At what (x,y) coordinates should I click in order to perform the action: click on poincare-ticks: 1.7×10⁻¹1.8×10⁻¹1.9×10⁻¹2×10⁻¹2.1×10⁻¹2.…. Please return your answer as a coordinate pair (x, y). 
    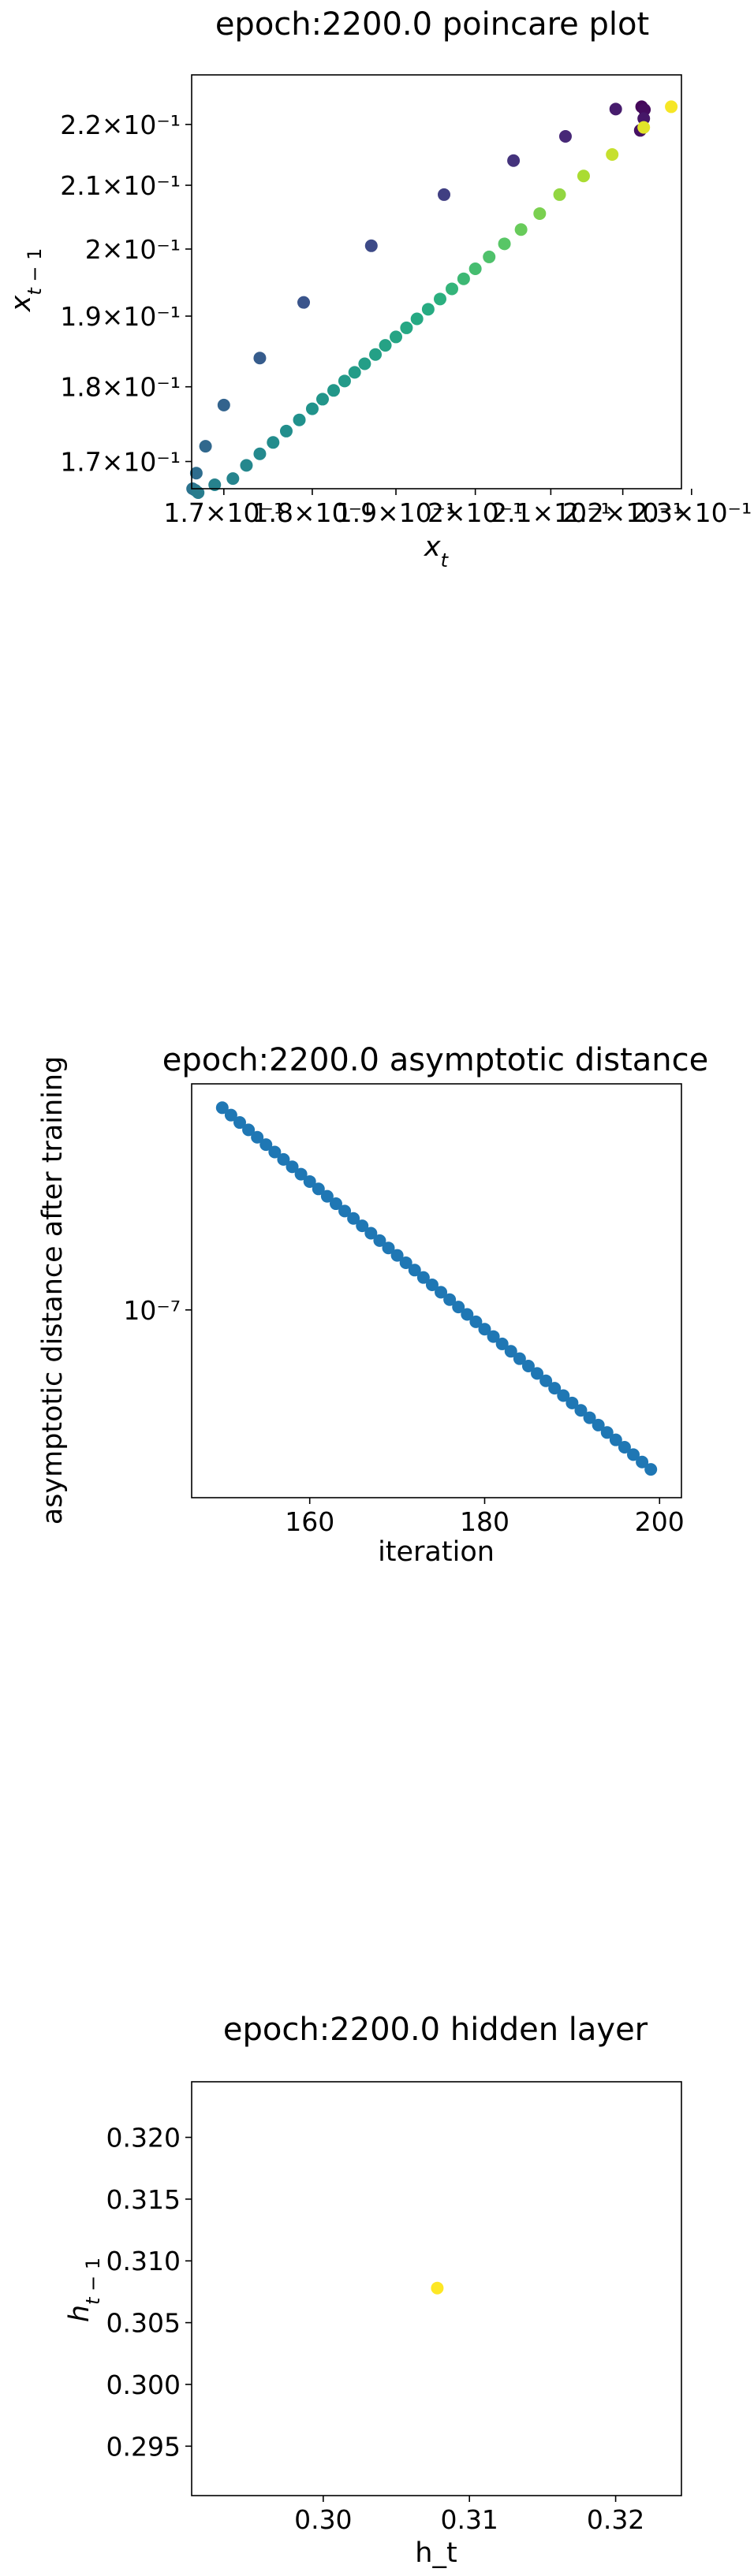
    Looking at the image, I should click on (406, 319).